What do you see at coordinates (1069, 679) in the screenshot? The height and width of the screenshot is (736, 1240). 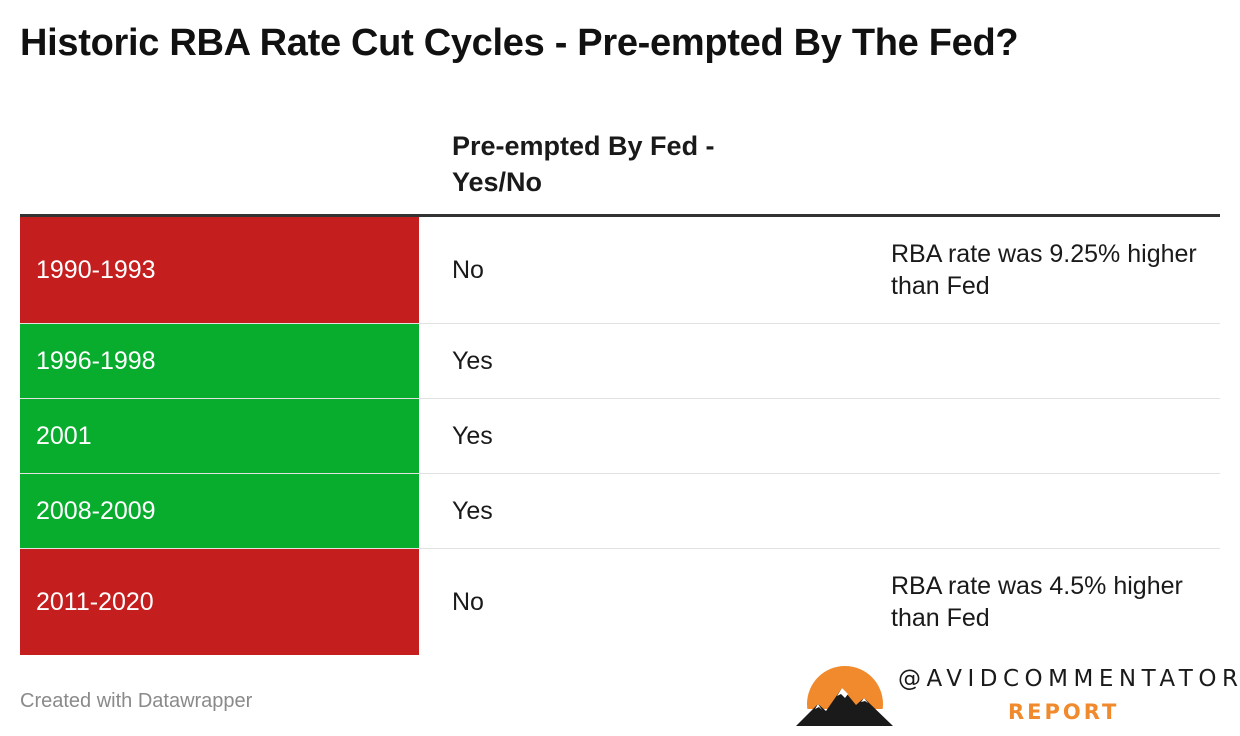 I see `brand-handle: @AVIDCOMMENTATOR` at bounding box center [1069, 679].